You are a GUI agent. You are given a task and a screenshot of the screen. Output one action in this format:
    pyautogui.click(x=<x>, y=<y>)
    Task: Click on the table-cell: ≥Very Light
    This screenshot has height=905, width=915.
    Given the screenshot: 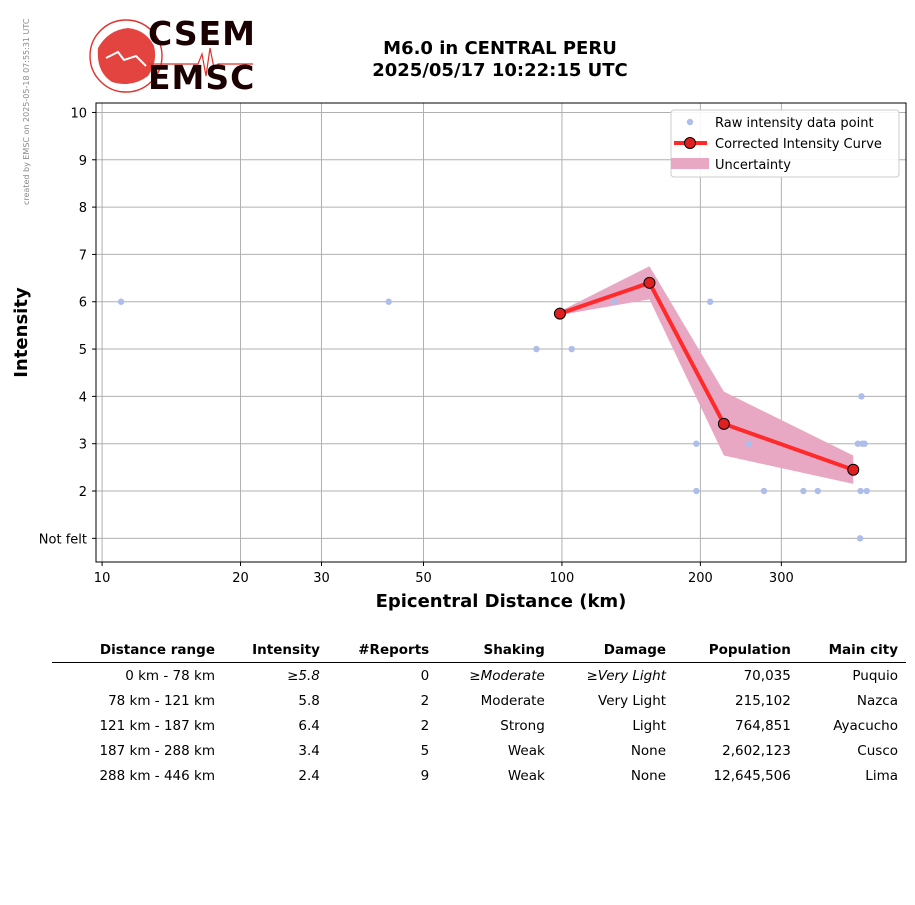 What is the action you would take?
    pyautogui.click(x=626, y=675)
    